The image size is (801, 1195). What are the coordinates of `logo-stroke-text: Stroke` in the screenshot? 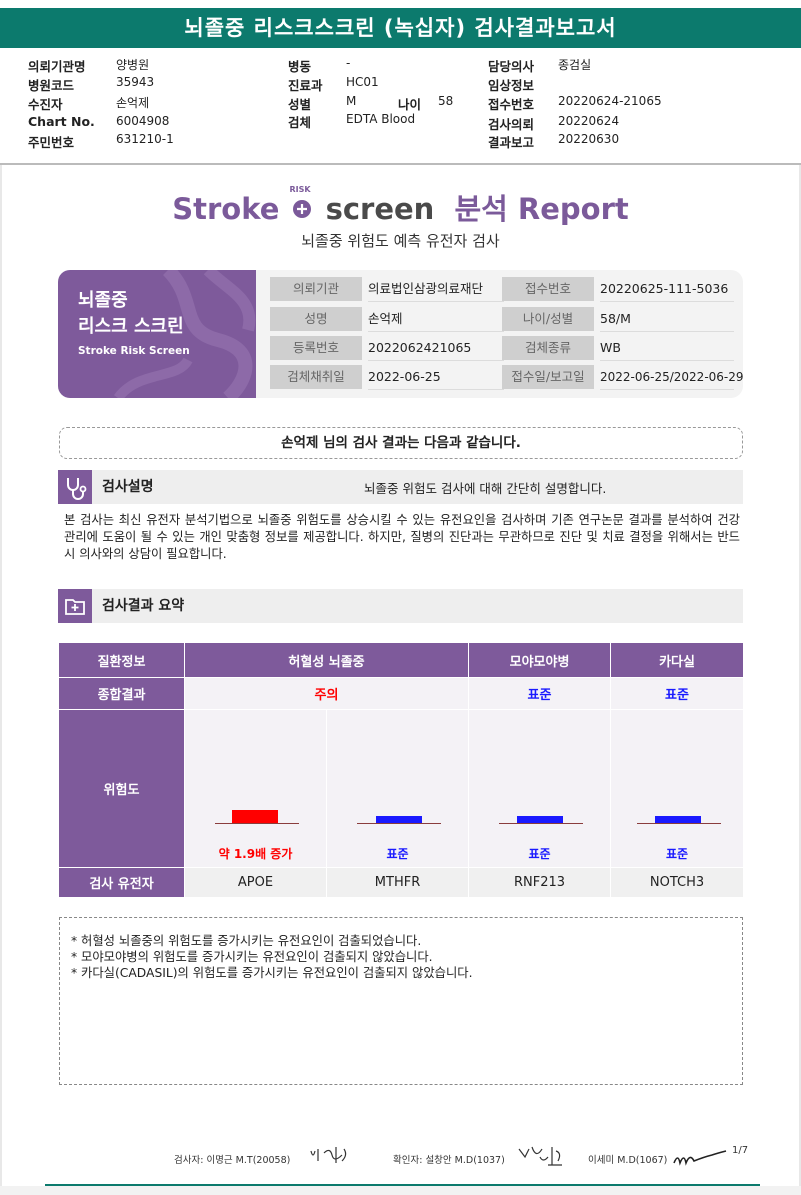 It's located at (226, 209).